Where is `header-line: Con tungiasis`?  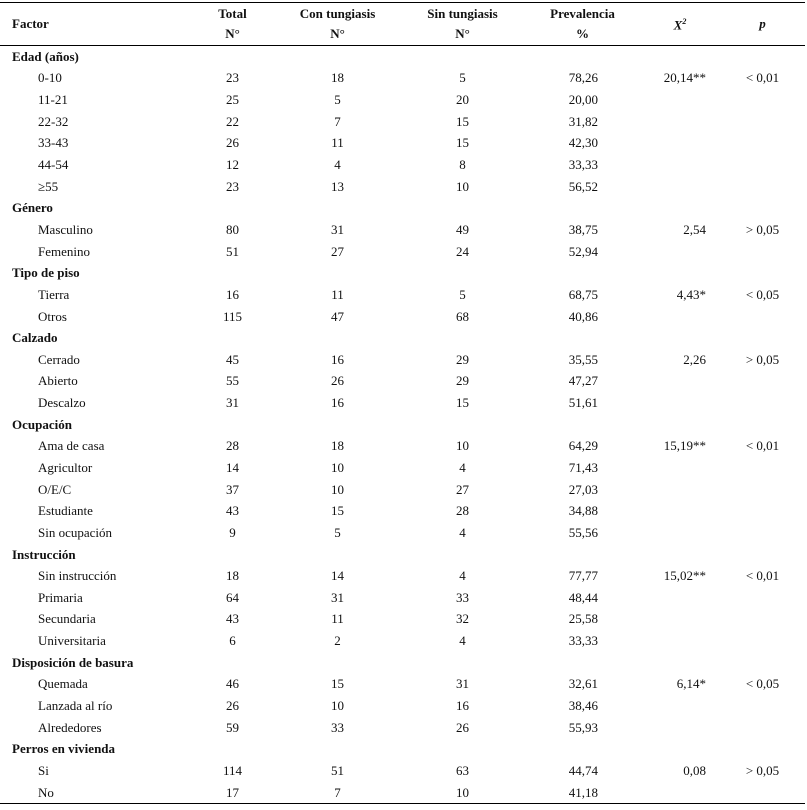
header-line: Con tungiasis is located at coordinates (337, 13).